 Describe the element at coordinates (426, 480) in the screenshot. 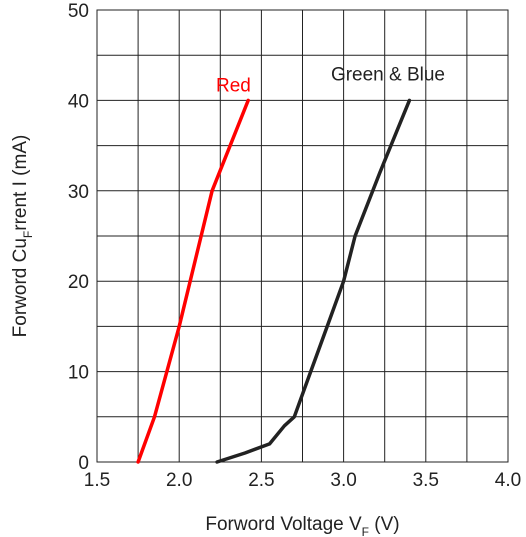

I see `x-tick-label: 3.5` at that location.